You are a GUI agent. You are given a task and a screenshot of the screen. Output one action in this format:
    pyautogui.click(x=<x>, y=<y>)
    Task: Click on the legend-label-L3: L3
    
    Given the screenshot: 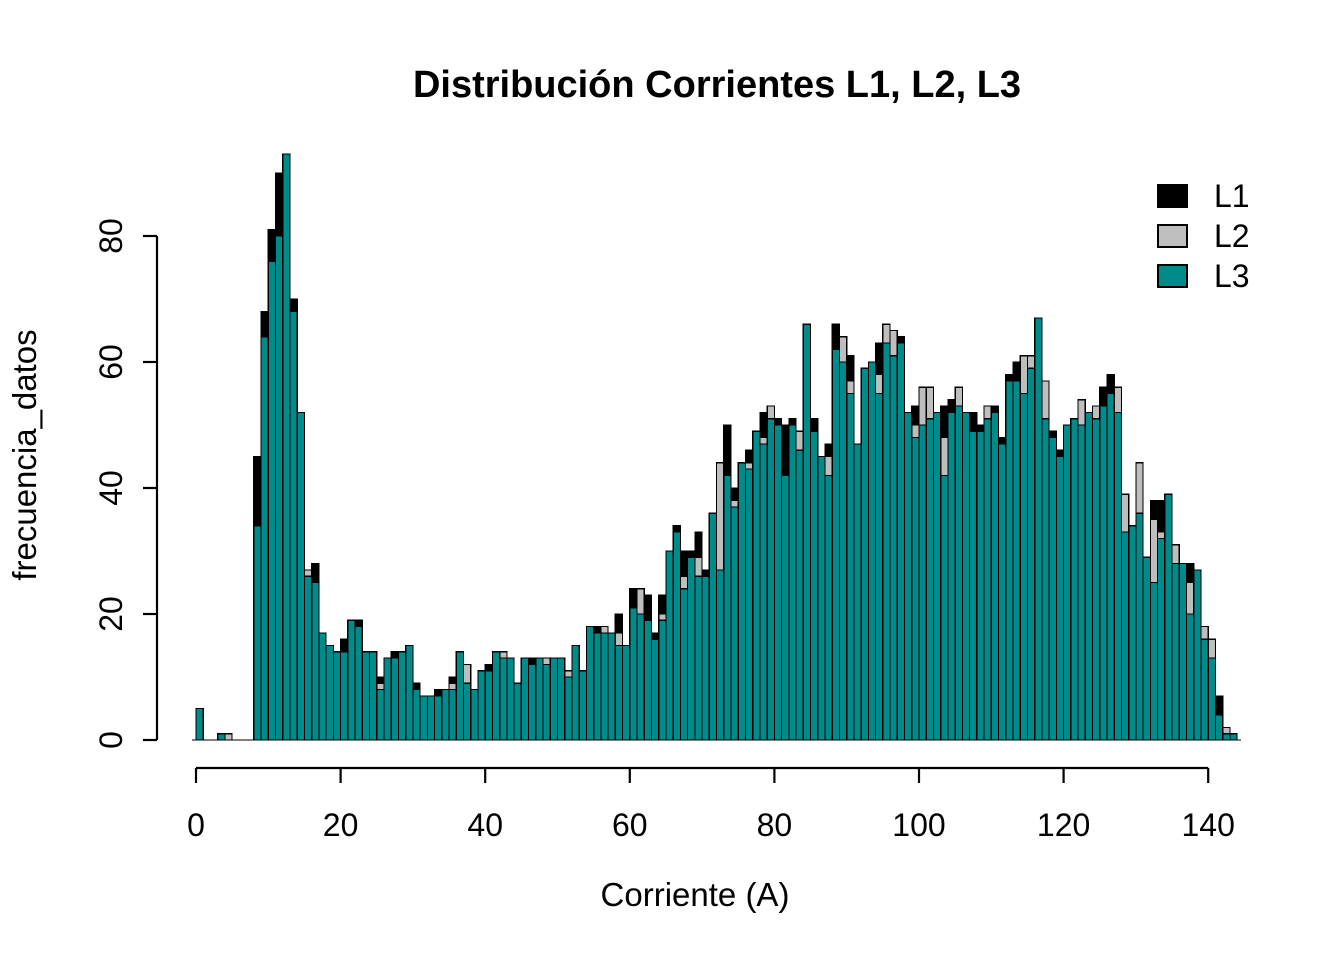 What is the action you would take?
    pyautogui.click(x=1232, y=276)
    